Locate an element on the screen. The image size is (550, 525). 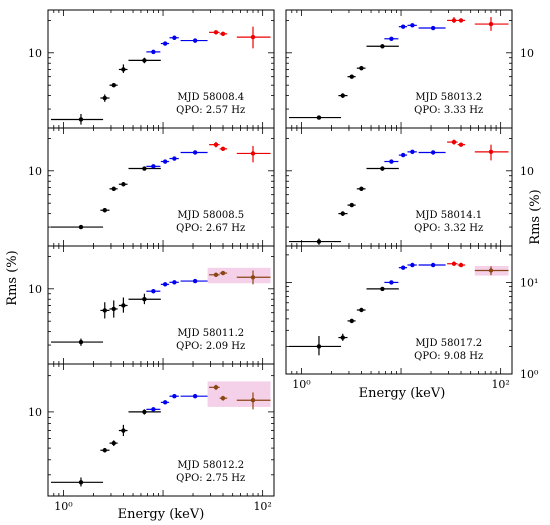
panel-annotation: MJD 58017.2 is located at coordinates (448, 343).